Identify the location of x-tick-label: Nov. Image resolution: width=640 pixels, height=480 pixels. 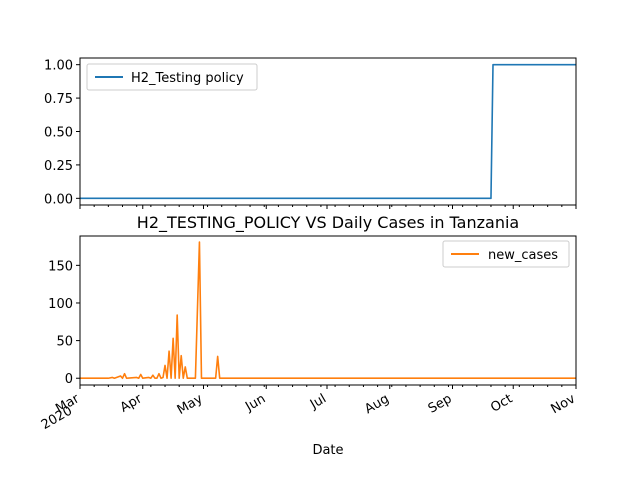
(564, 404).